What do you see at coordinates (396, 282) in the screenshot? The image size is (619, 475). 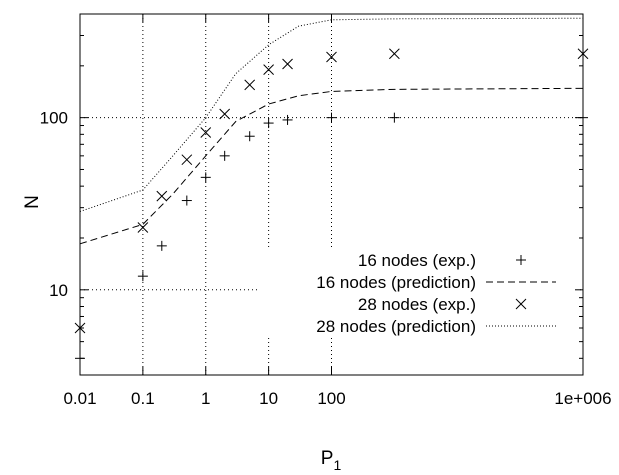 I see `legend-label: 16 nodes (prediction)` at bounding box center [396, 282].